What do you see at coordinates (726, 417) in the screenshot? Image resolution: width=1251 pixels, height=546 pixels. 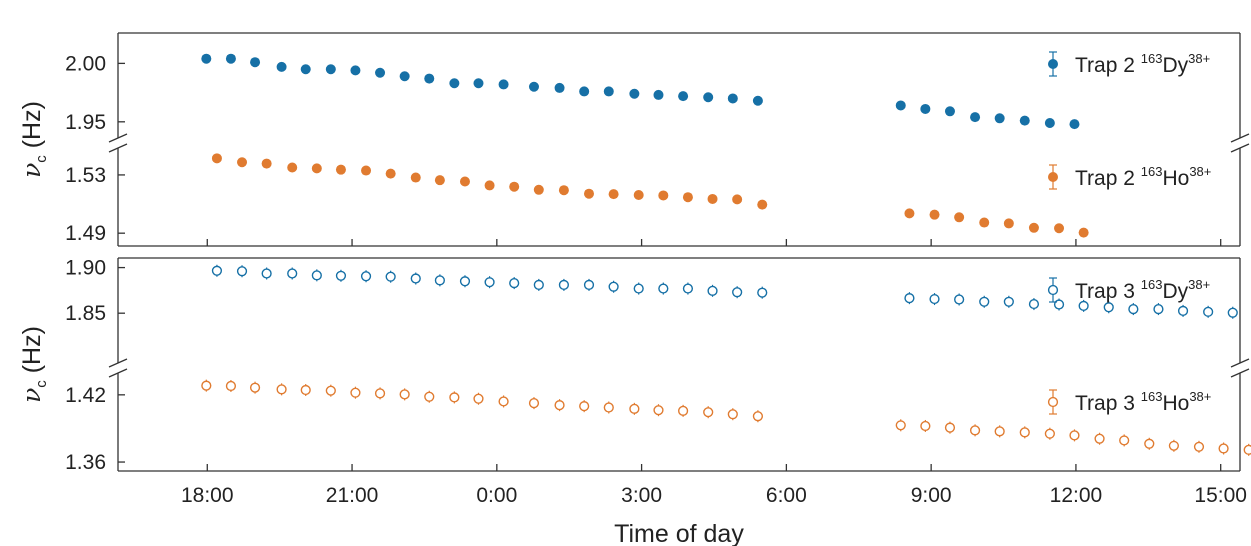 I see `series-ho-open` at bounding box center [726, 417].